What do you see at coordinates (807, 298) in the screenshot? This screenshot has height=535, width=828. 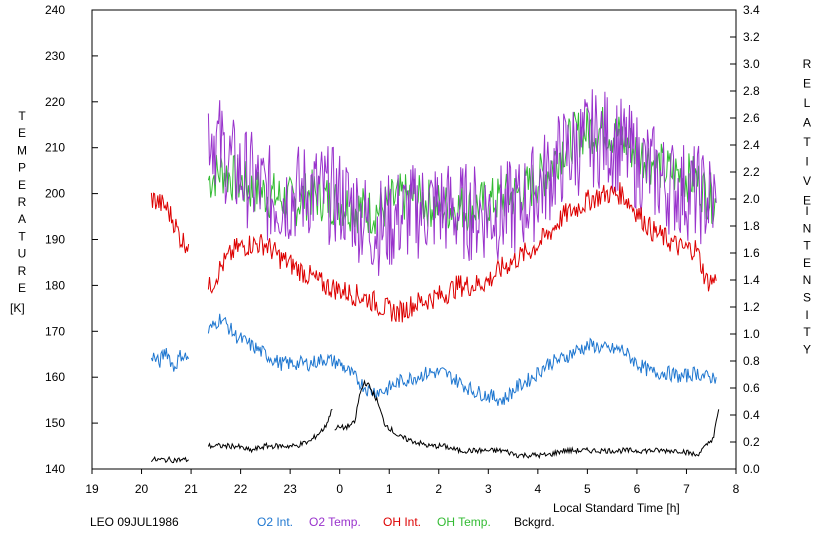 I see `right-axis-letter: S` at bounding box center [807, 298].